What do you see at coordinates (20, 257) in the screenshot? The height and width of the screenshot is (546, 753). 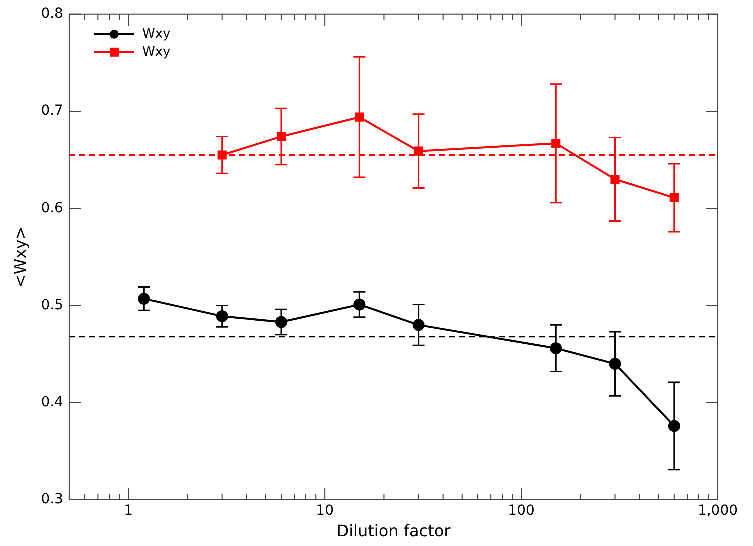 I see `y-axis-title: <Wxy>` at bounding box center [20, 257].